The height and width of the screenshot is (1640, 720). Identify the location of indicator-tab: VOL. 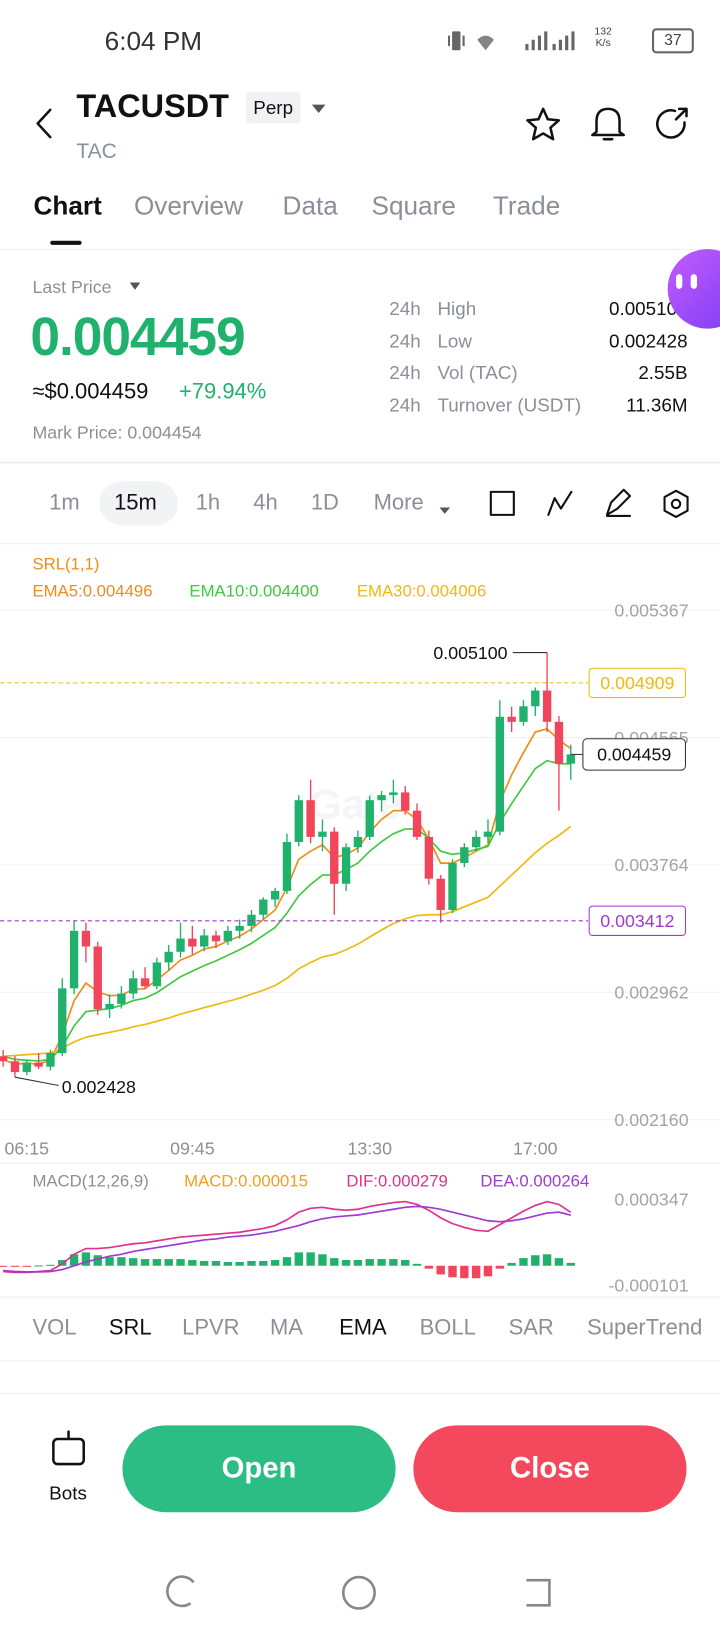
(54, 1327).